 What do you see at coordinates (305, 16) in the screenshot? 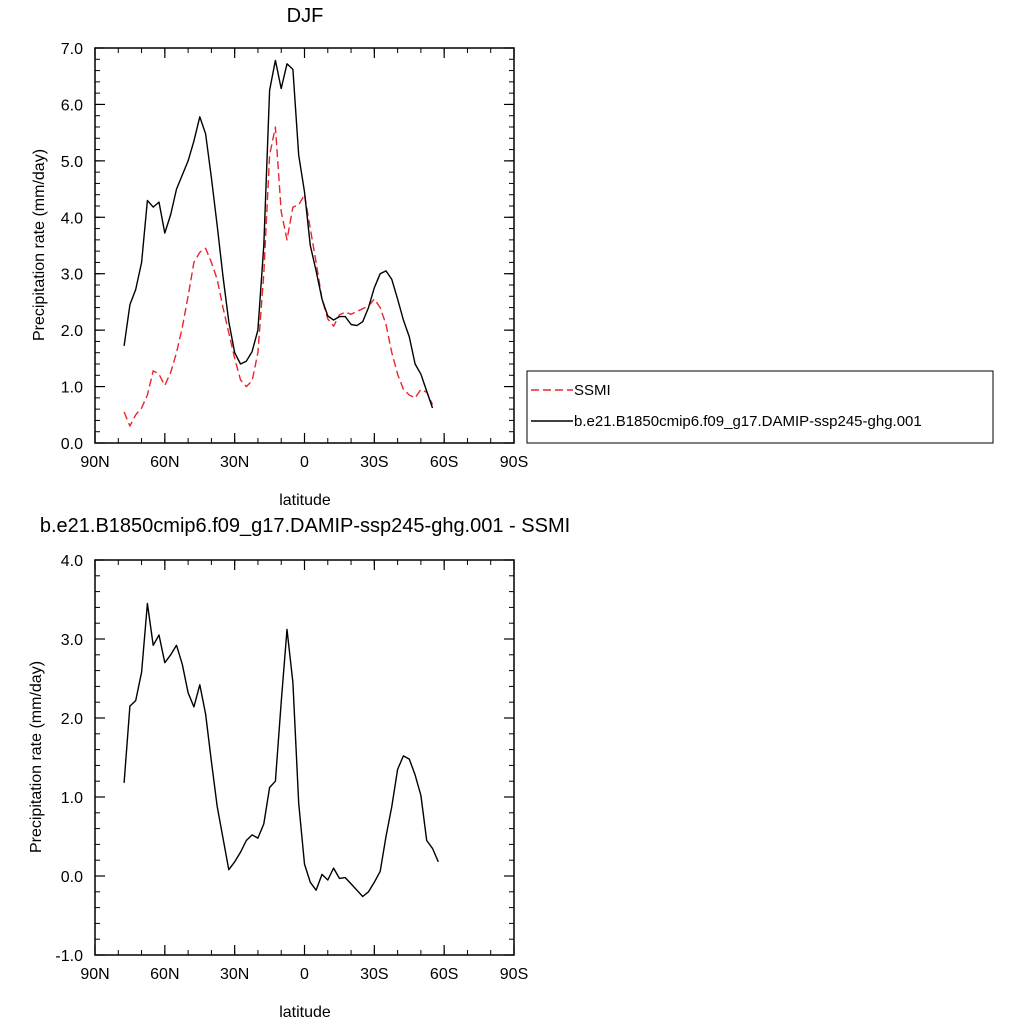
I see `chart-title: DJF` at bounding box center [305, 16].